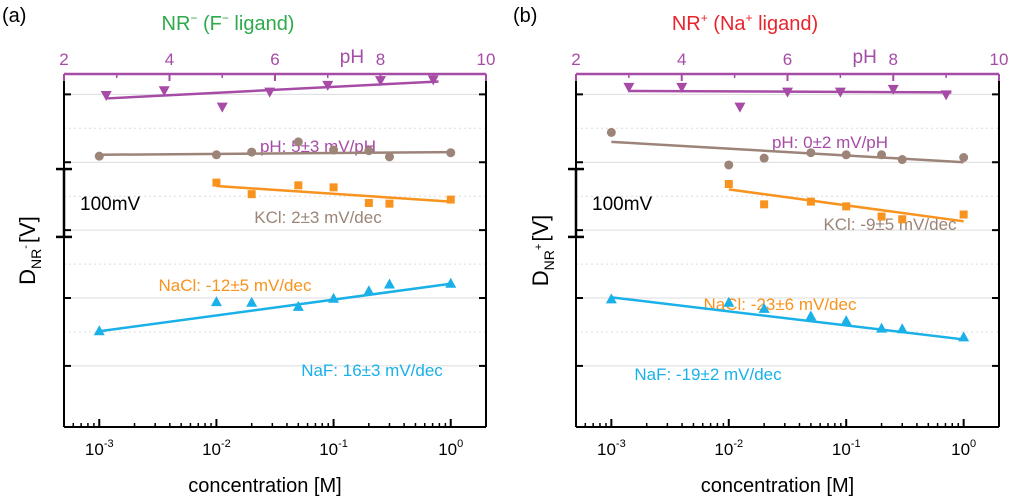  I want to click on fit-line-nacl, so click(333, 193).